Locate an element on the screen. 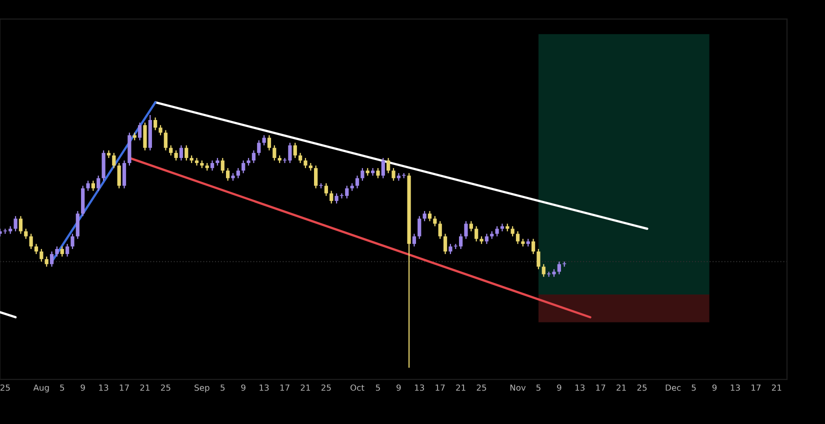 The height and width of the screenshot is (424, 825). x-tick-label: Dec is located at coordinates (673, 387).